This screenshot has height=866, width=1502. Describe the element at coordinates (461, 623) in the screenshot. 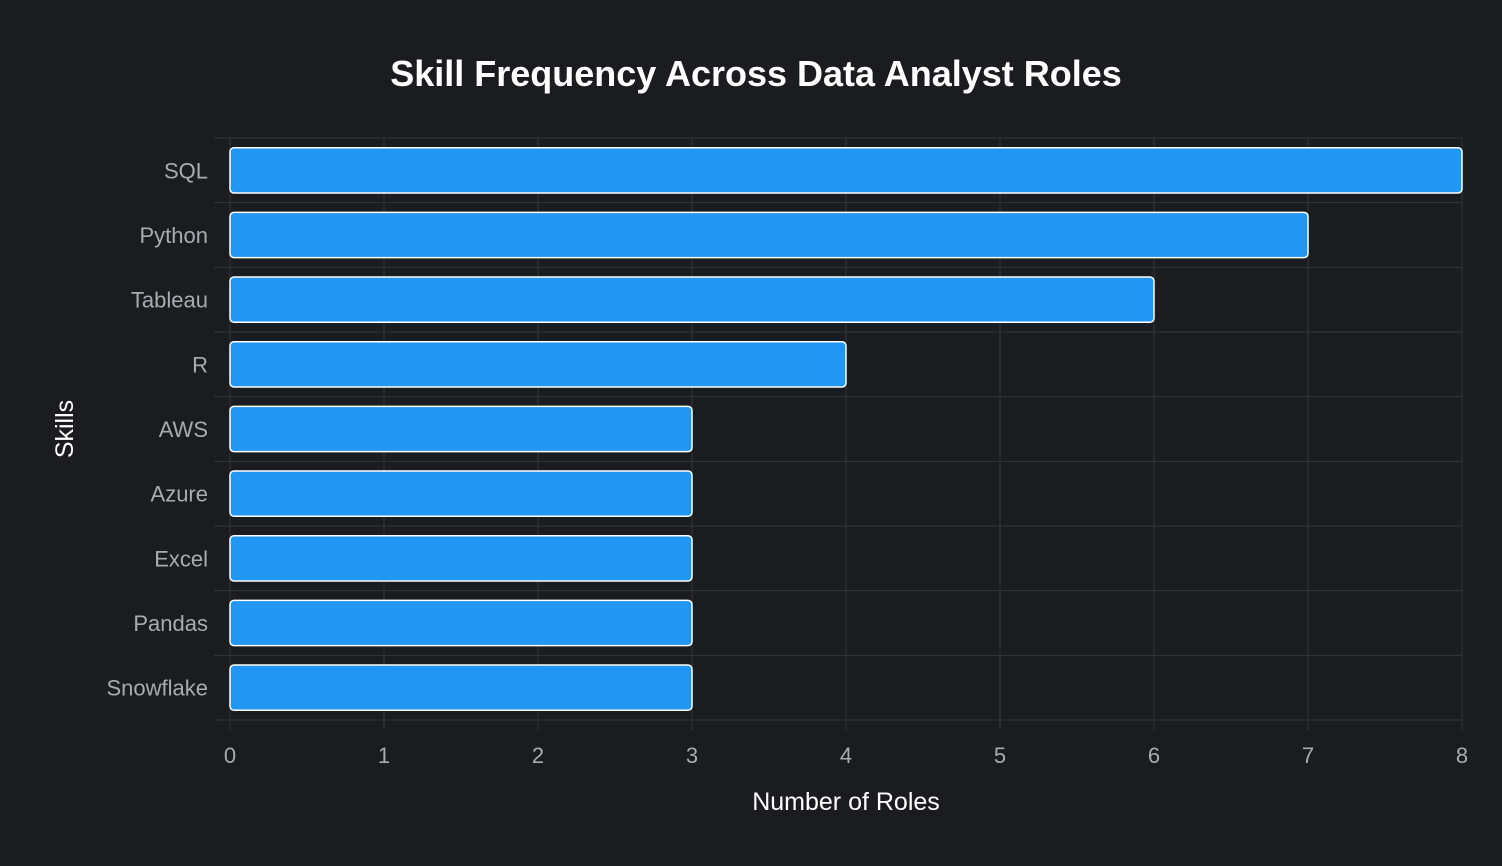

I see `bar-pandas` at that location.